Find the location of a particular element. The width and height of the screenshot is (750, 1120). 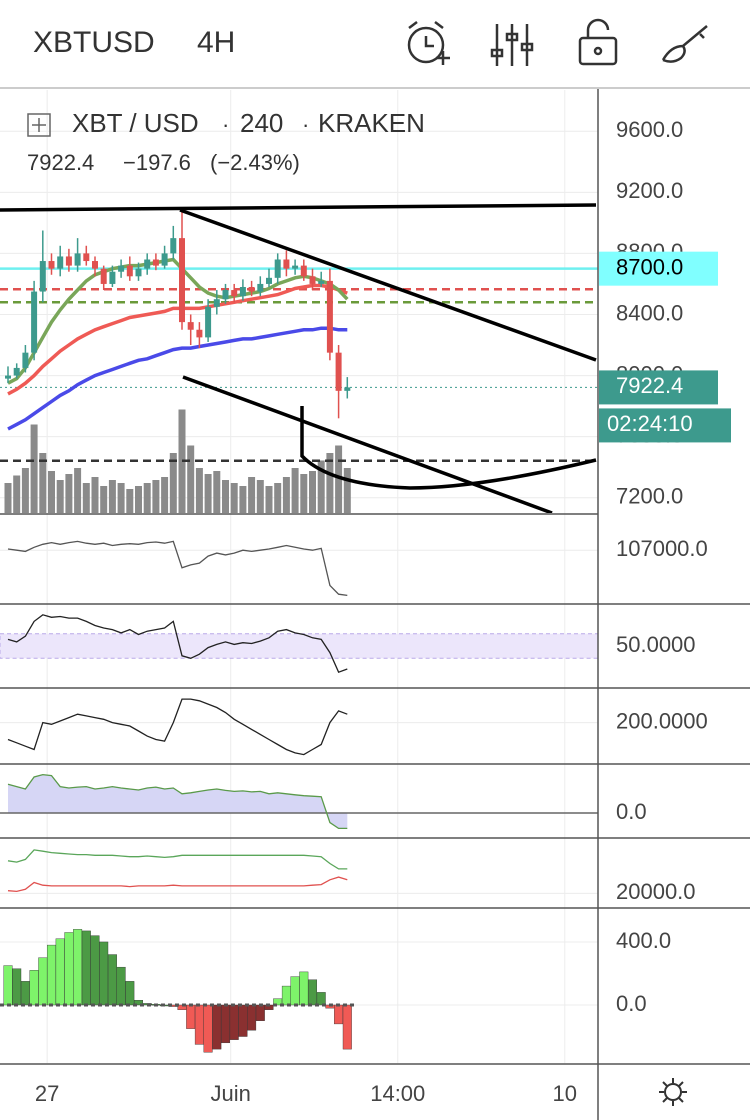

y-tick-label: 0.0 is located at coordinates (631, 811).